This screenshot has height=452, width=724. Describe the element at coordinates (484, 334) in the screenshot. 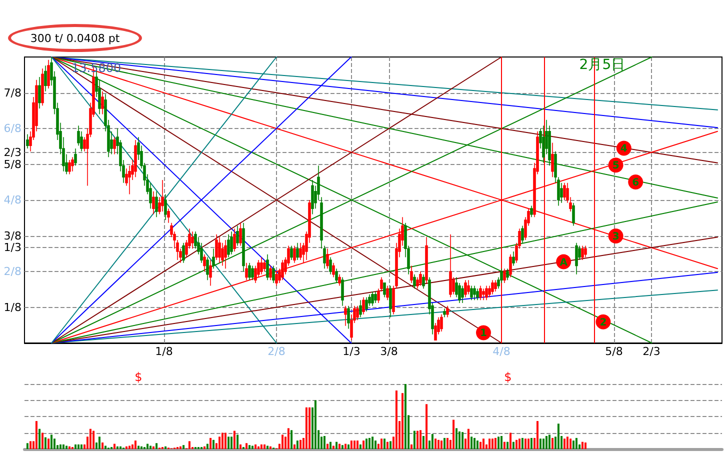

I see `annotation: 1` at that location.